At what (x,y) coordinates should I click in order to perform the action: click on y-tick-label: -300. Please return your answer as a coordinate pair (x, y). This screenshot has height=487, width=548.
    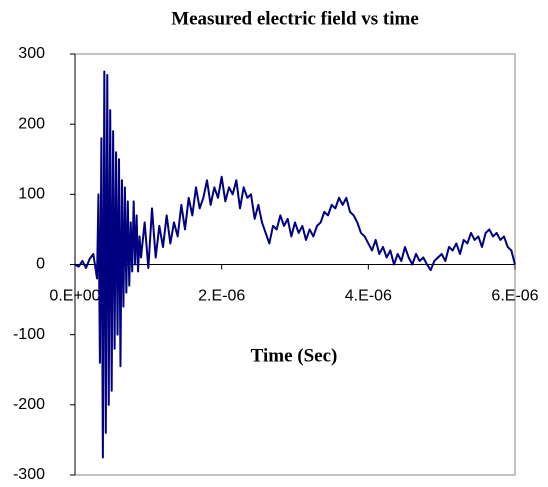
    Looking at the image, I should click on (29, 474).